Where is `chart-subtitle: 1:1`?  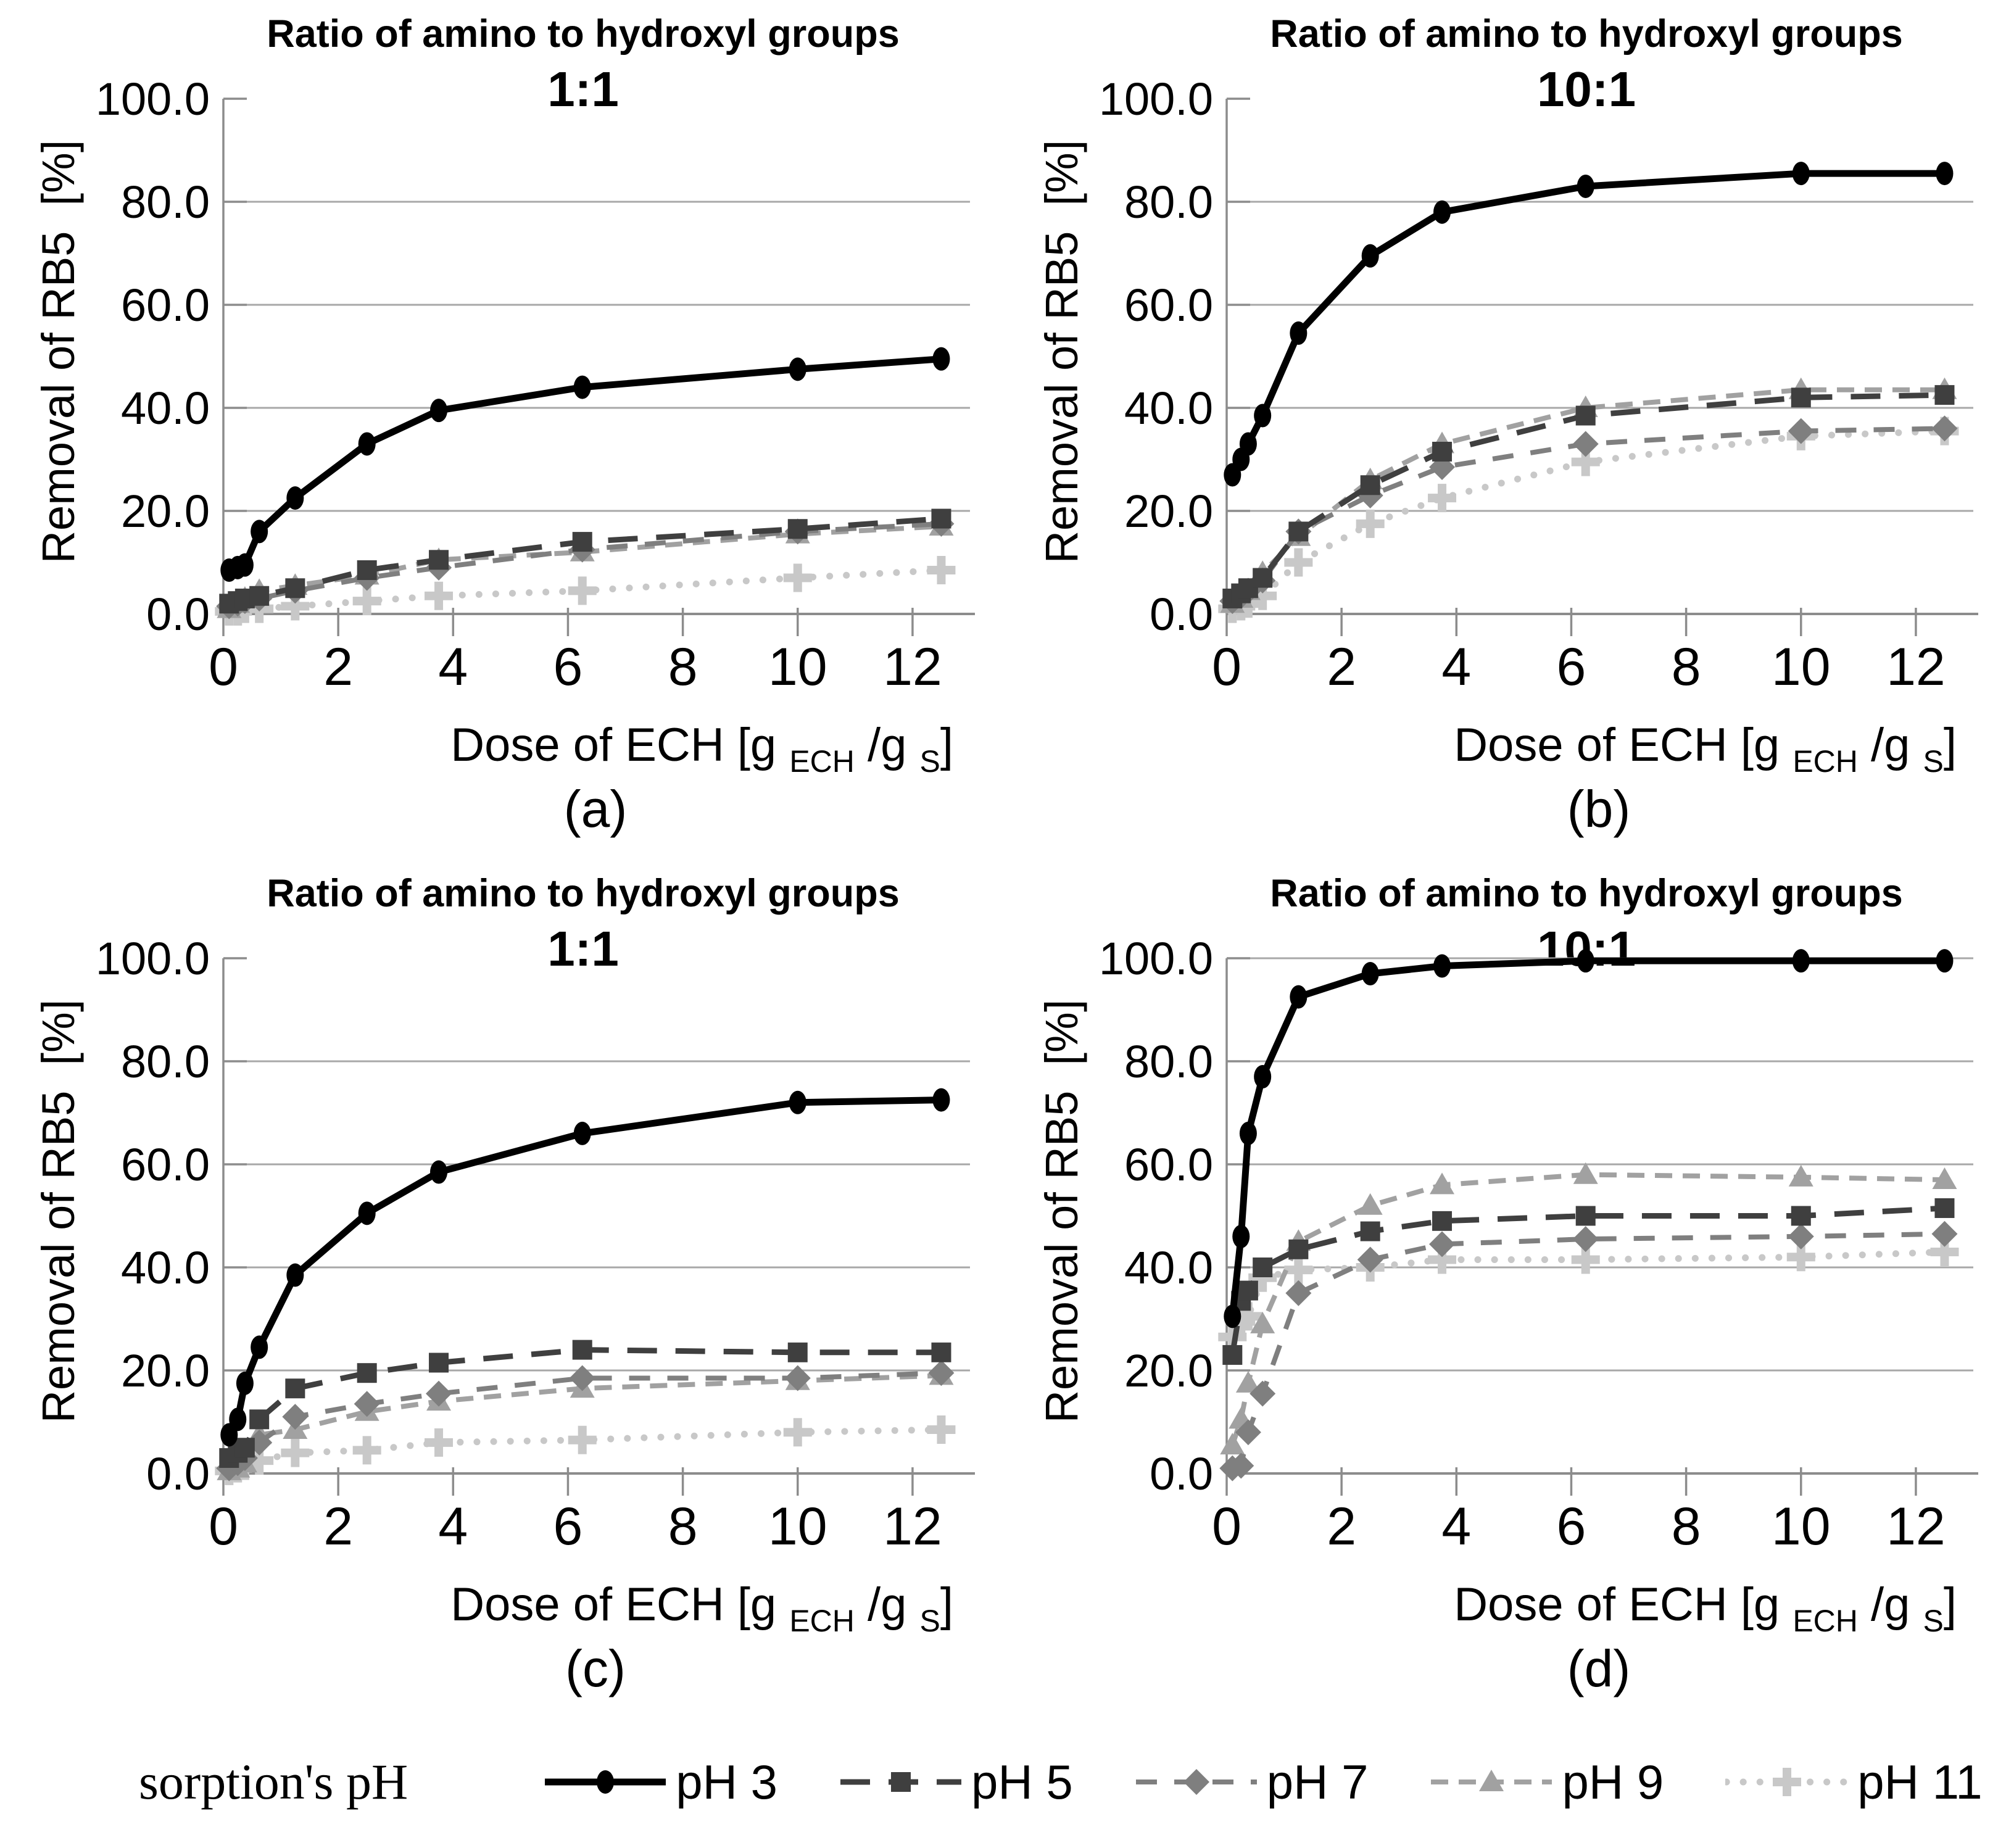
chart-subtitle: 1:1 is located at coordinates (583, 949).